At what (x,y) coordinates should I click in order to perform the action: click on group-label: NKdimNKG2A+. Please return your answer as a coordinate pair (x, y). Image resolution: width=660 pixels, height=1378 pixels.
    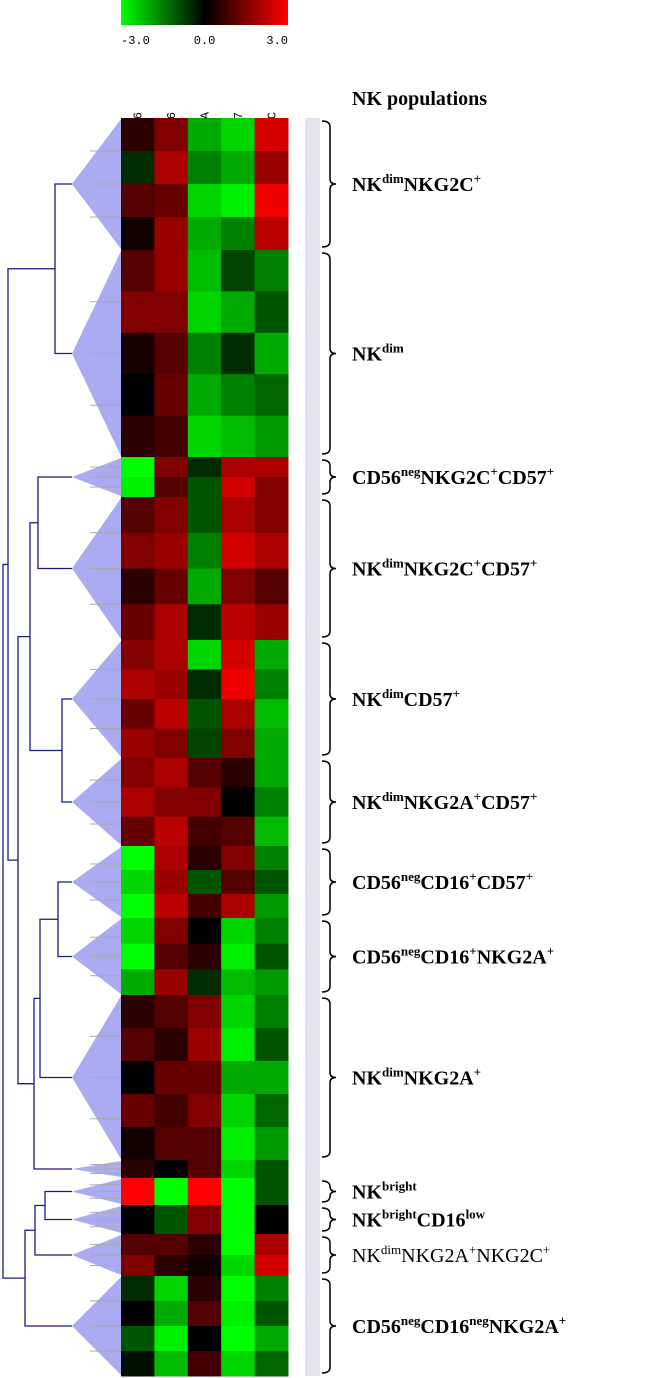
    Looking at the image, I should click on (416, 1077).